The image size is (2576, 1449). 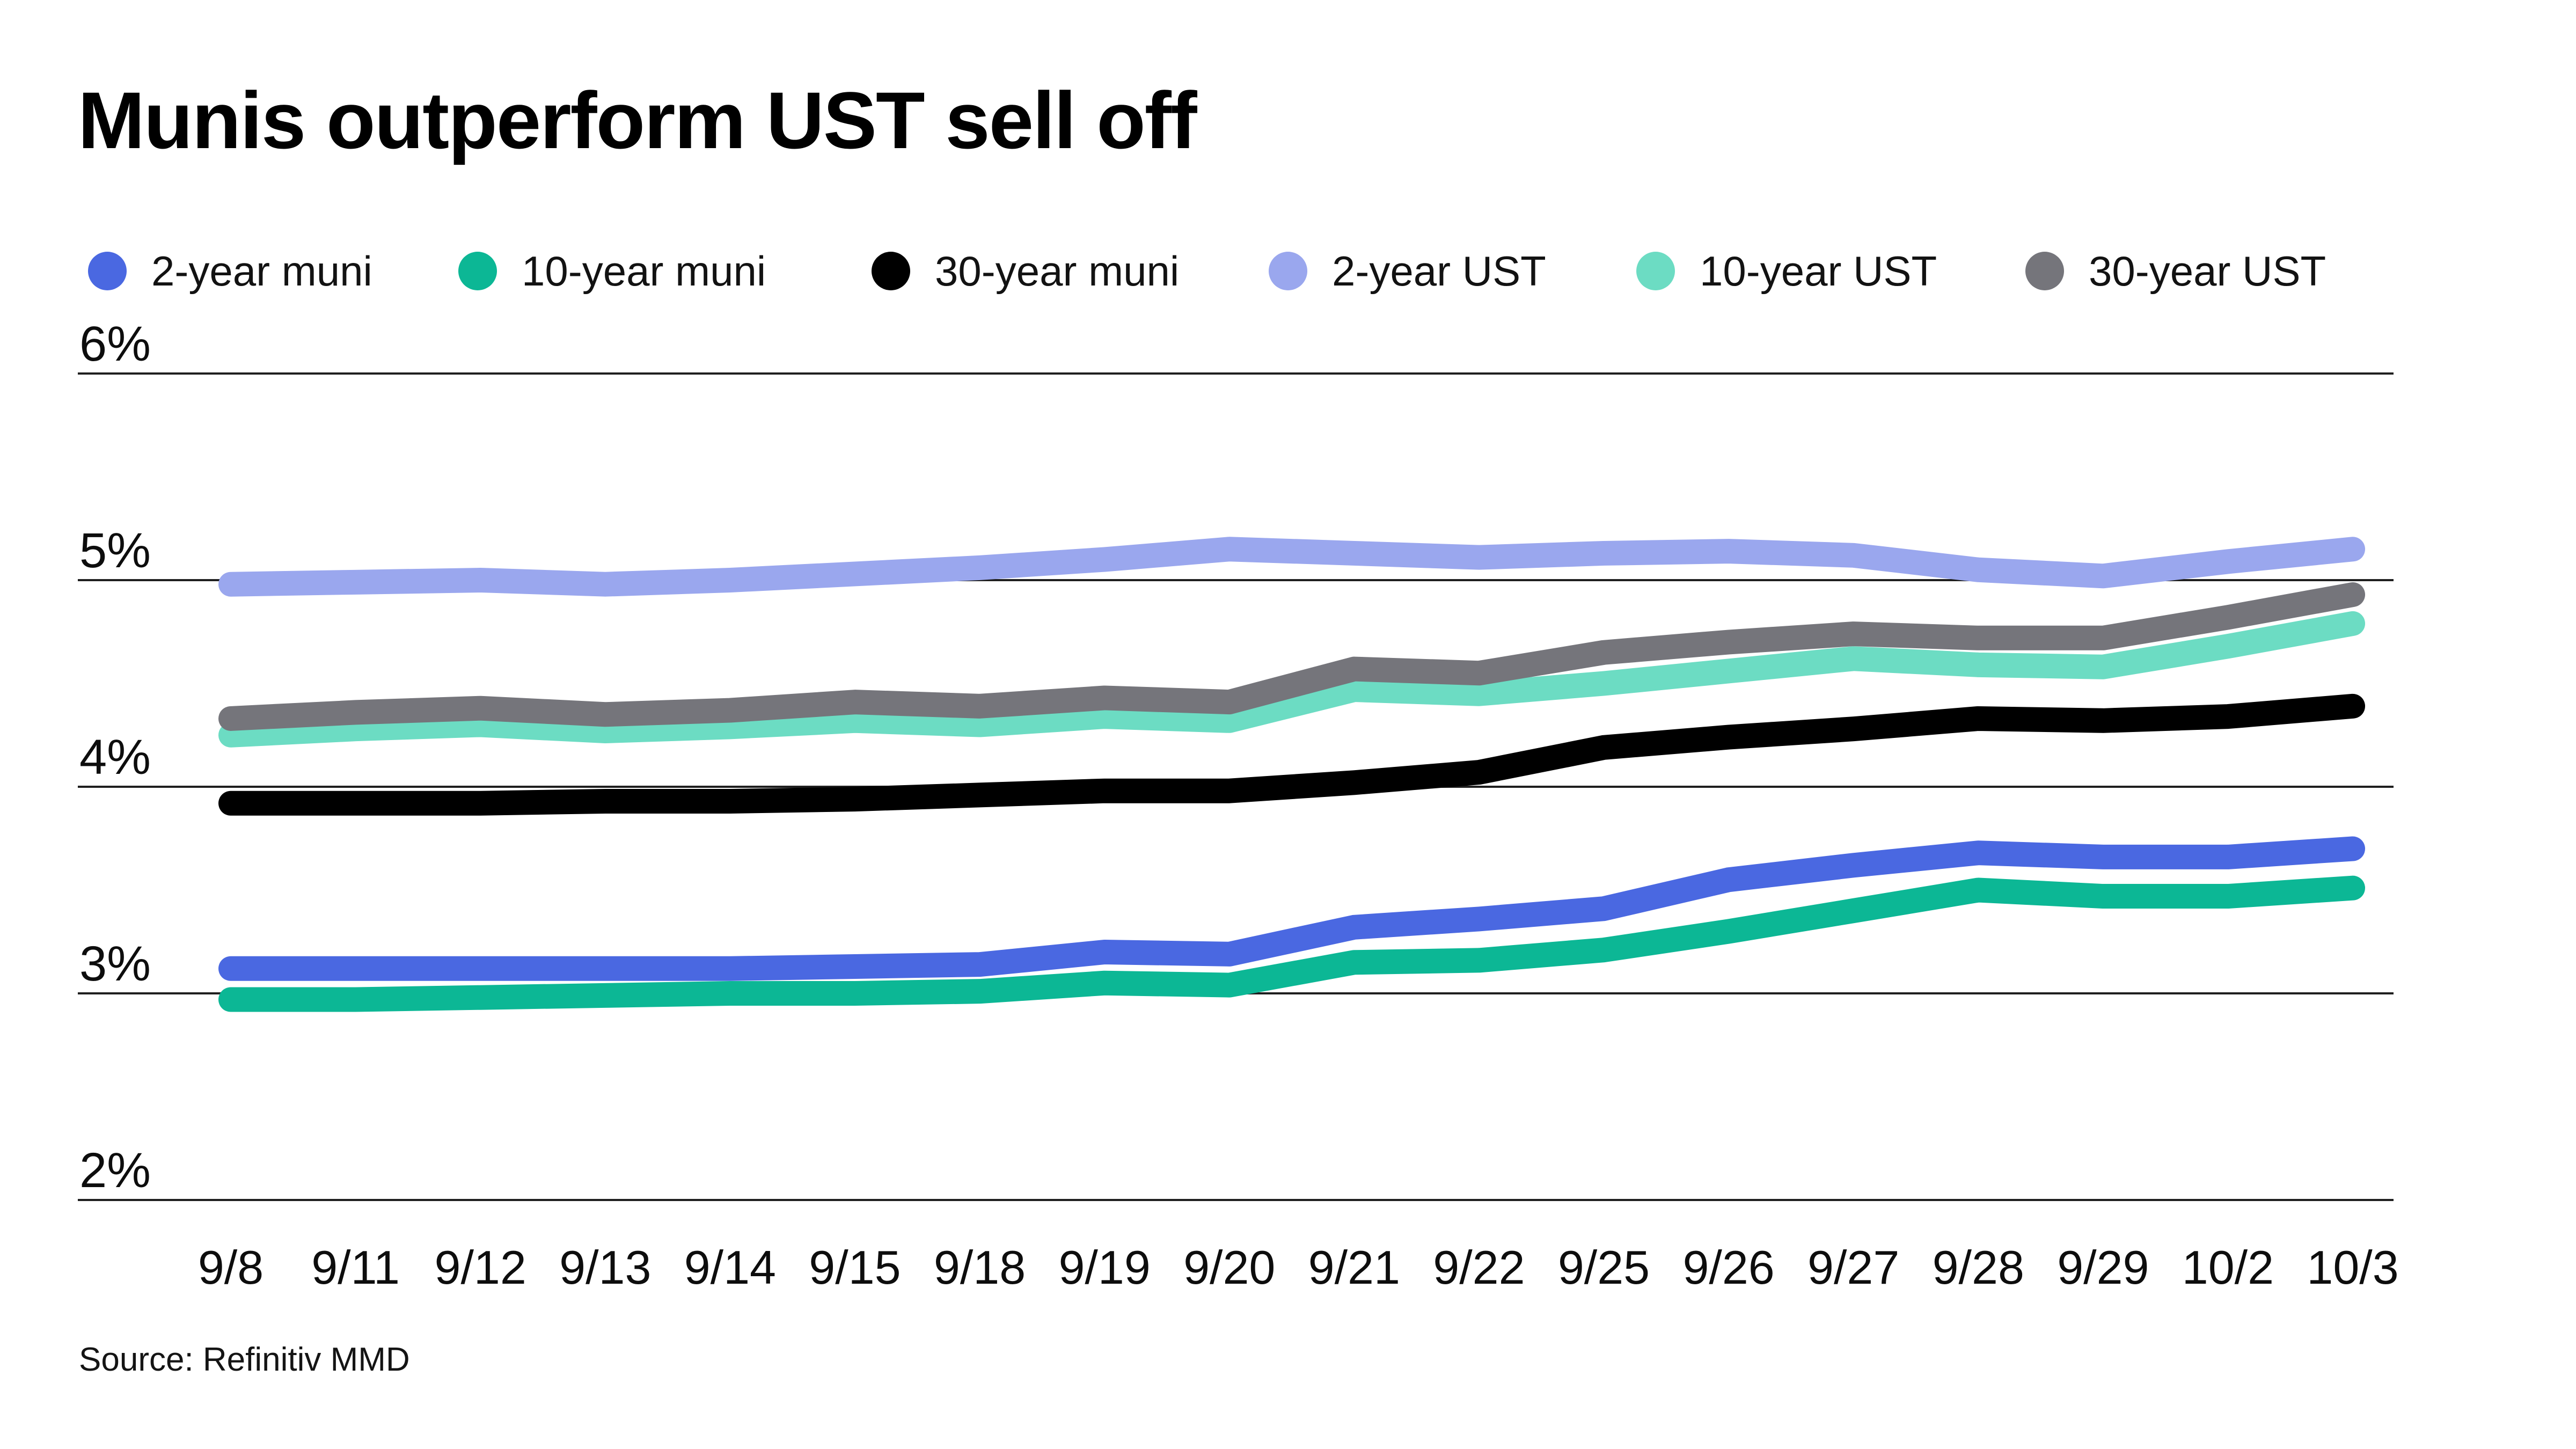 I want to click on legend-label: 30-year muni, so click(x=1057, y=271).